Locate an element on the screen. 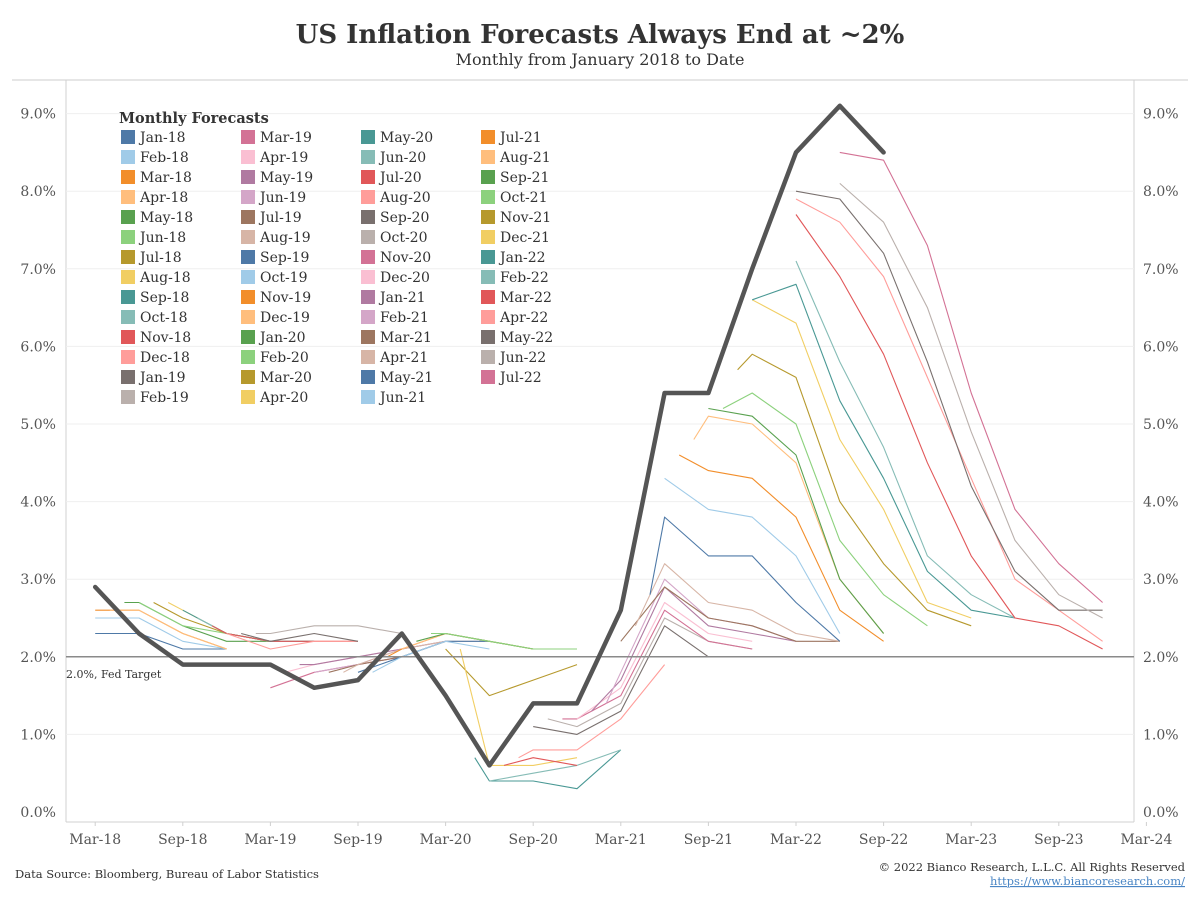  legend-label: Jan-22 is located at coordinates (522, 258).